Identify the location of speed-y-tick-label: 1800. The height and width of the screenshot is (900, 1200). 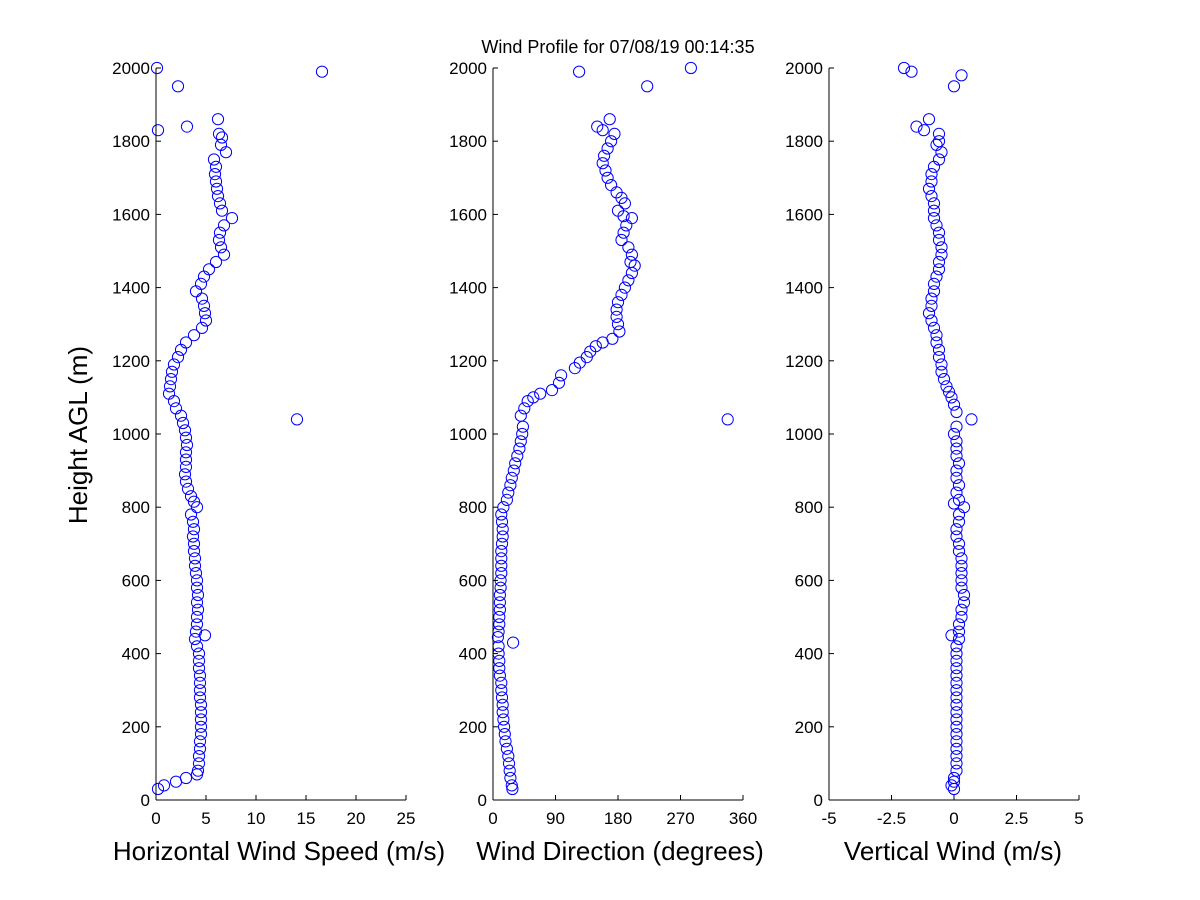
(131, 141).